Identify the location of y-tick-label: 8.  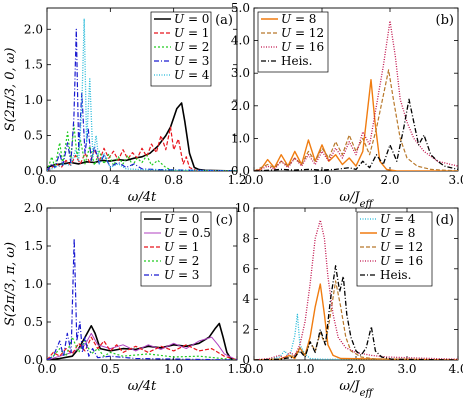
(246, 238).